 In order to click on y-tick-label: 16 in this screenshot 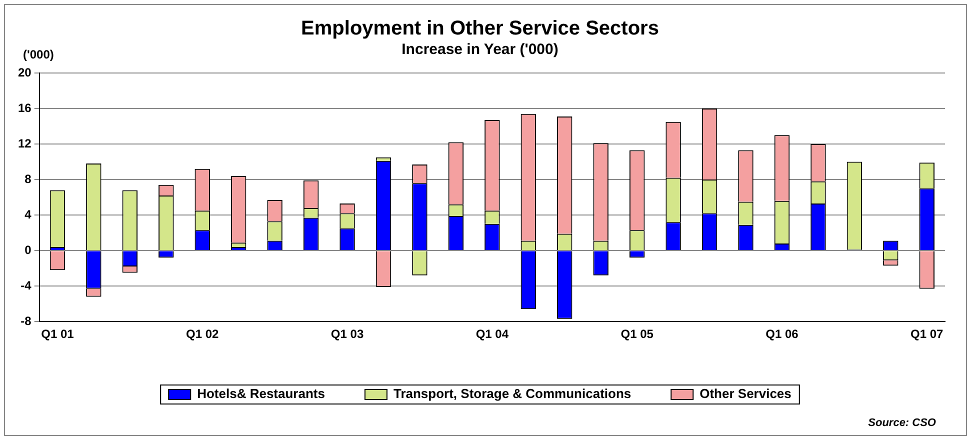, I will do `click(25, 107)`.